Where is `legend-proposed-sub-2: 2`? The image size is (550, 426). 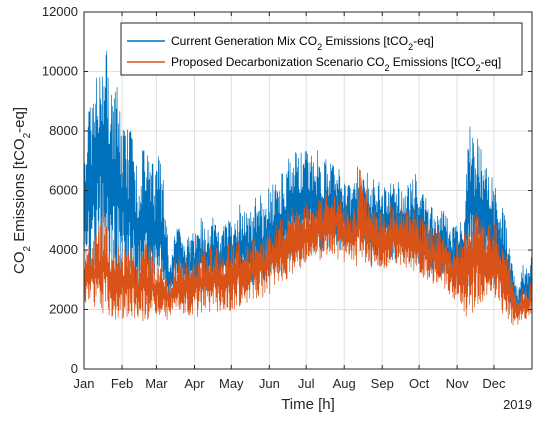
legend-proposed-sub-2: 2 is located at coordinates (477, 68).